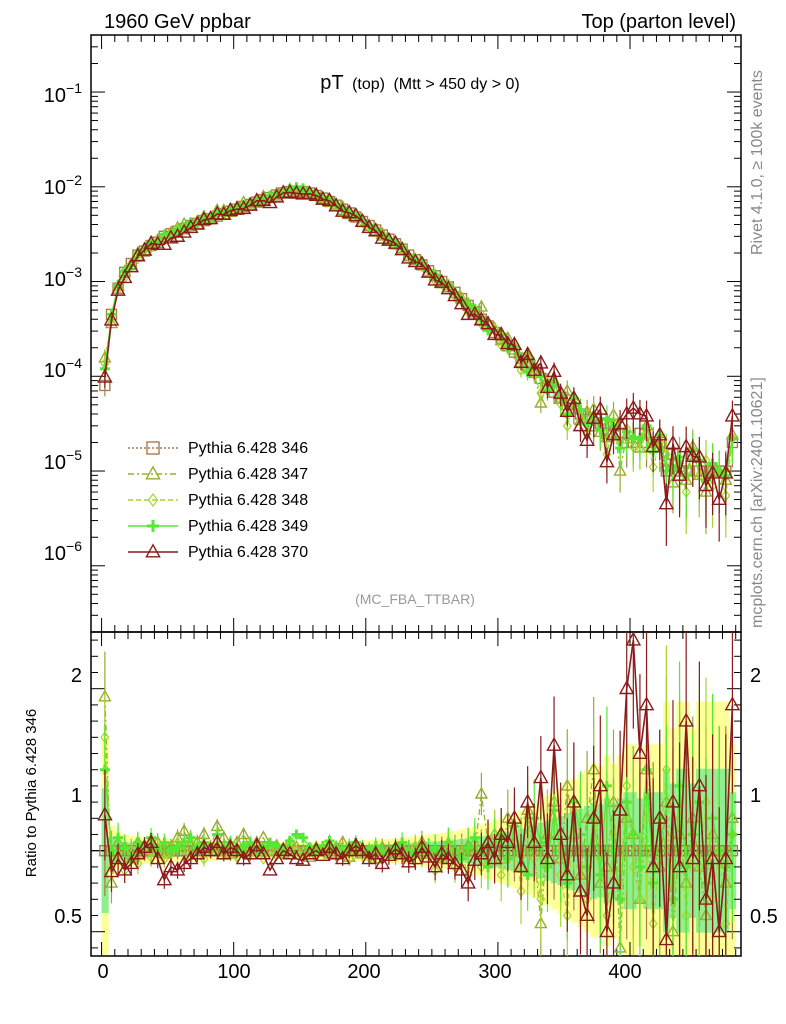 The height and width of the screenshot is (1024, 786). Describe the element at coordinates (755, 676) in the screenshot. I see `ratio-tick-right: 2` at that location.